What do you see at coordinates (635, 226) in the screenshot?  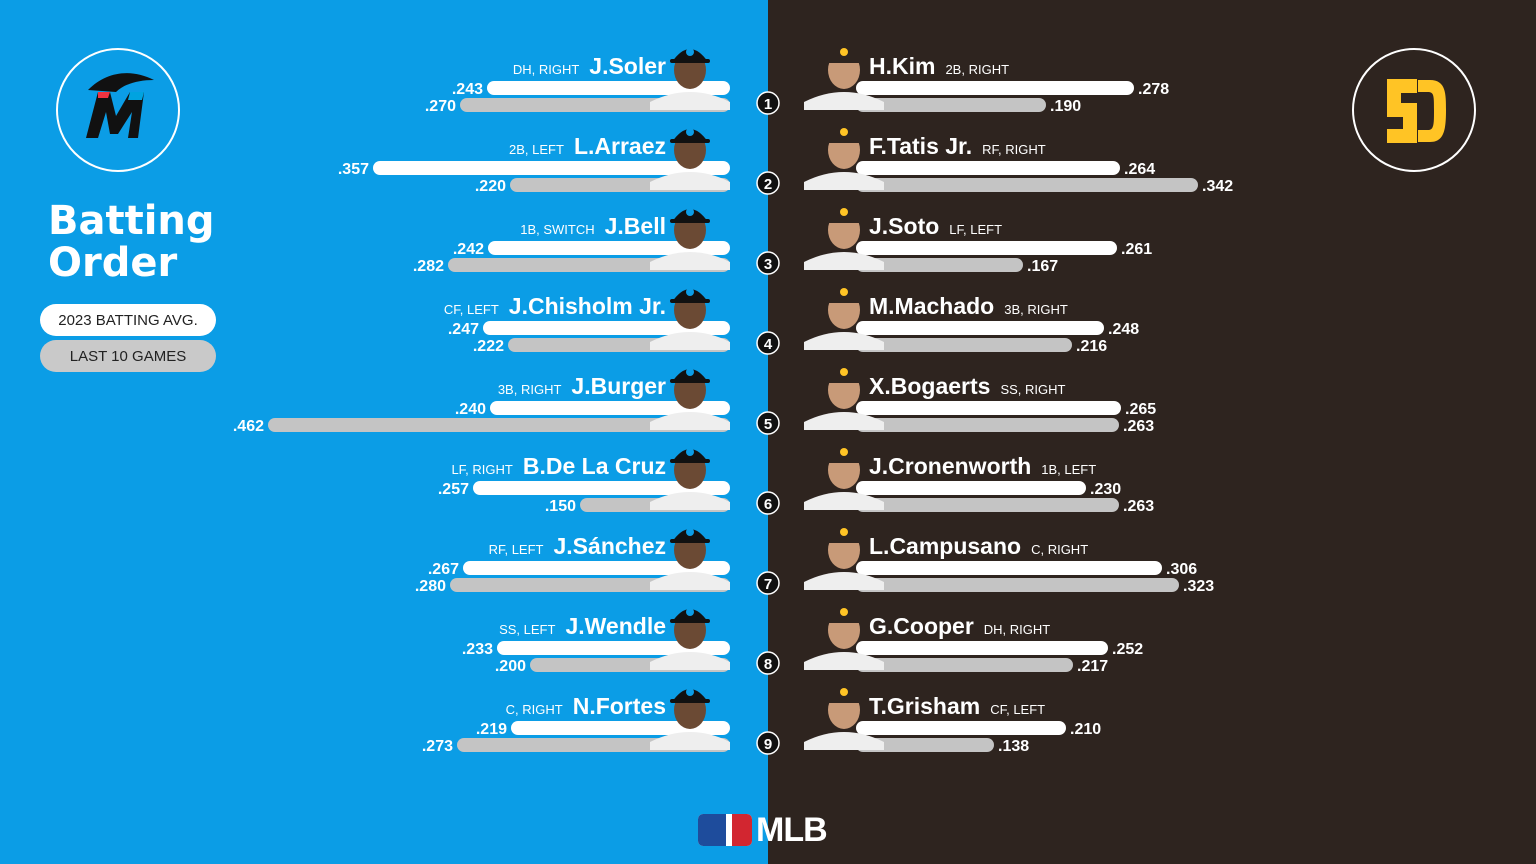 I see `player-name: J.Bell` at bounding box center [635, 226].